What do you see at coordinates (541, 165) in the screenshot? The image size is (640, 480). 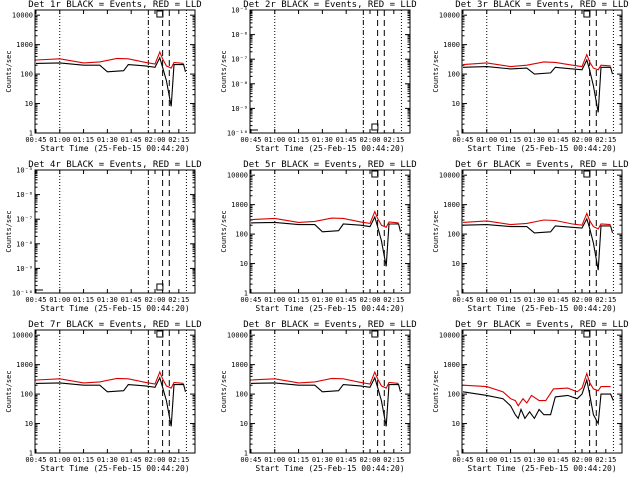 I see `chart-title: Det 6r BLACK = Events, RED = LLD` at bounding box center [541, 165].